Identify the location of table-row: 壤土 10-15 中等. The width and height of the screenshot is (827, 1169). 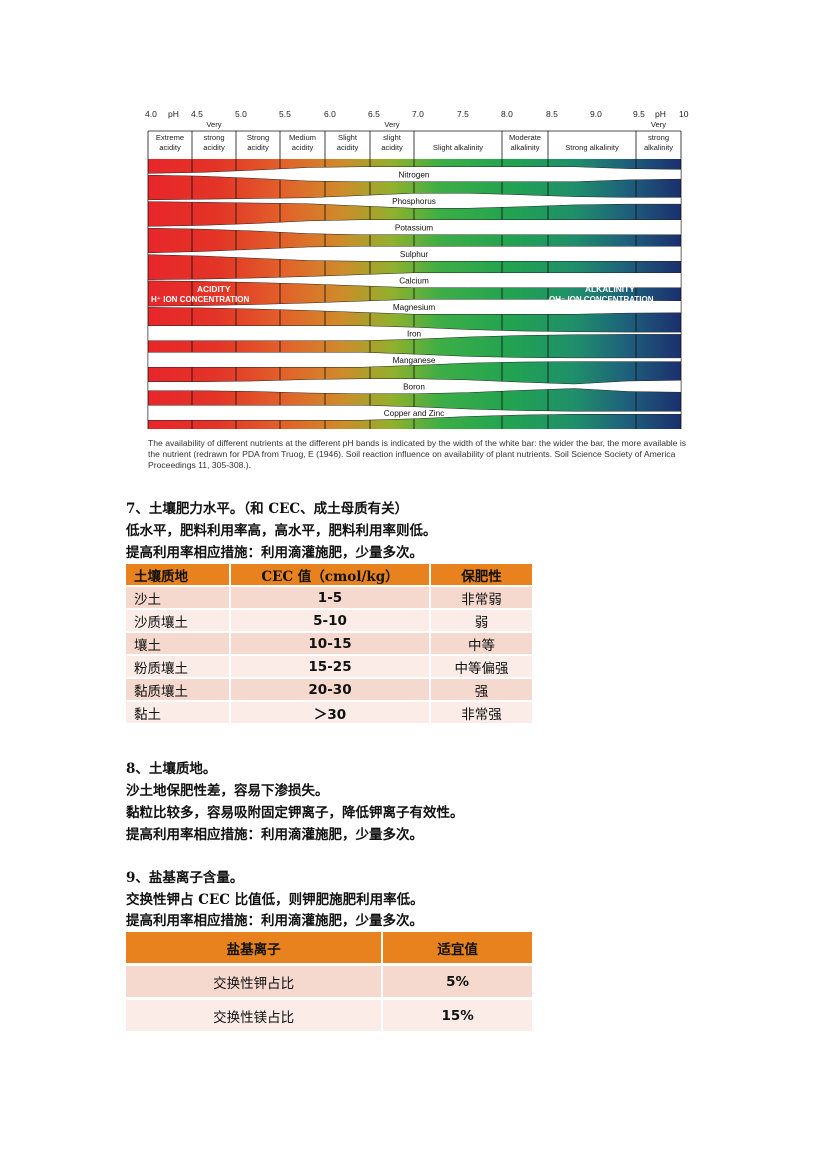
(329, 643).